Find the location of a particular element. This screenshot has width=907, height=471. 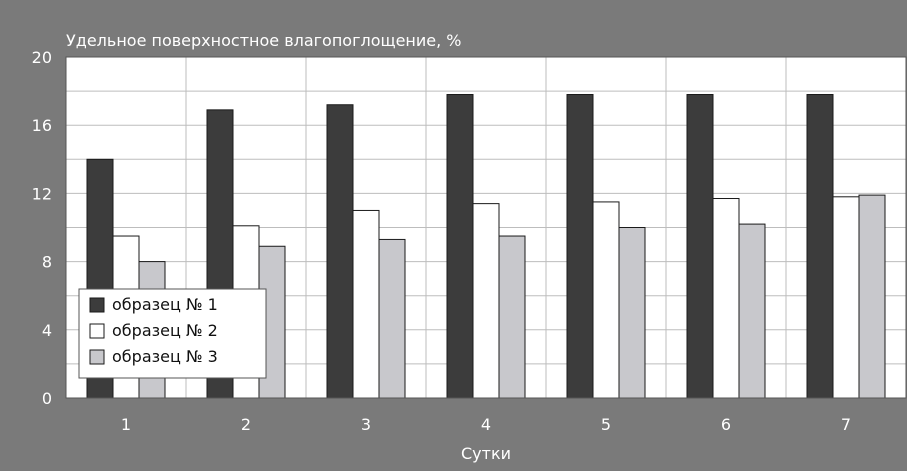

legend-label-1: образец № 1 is located at coordinates (165, 304).